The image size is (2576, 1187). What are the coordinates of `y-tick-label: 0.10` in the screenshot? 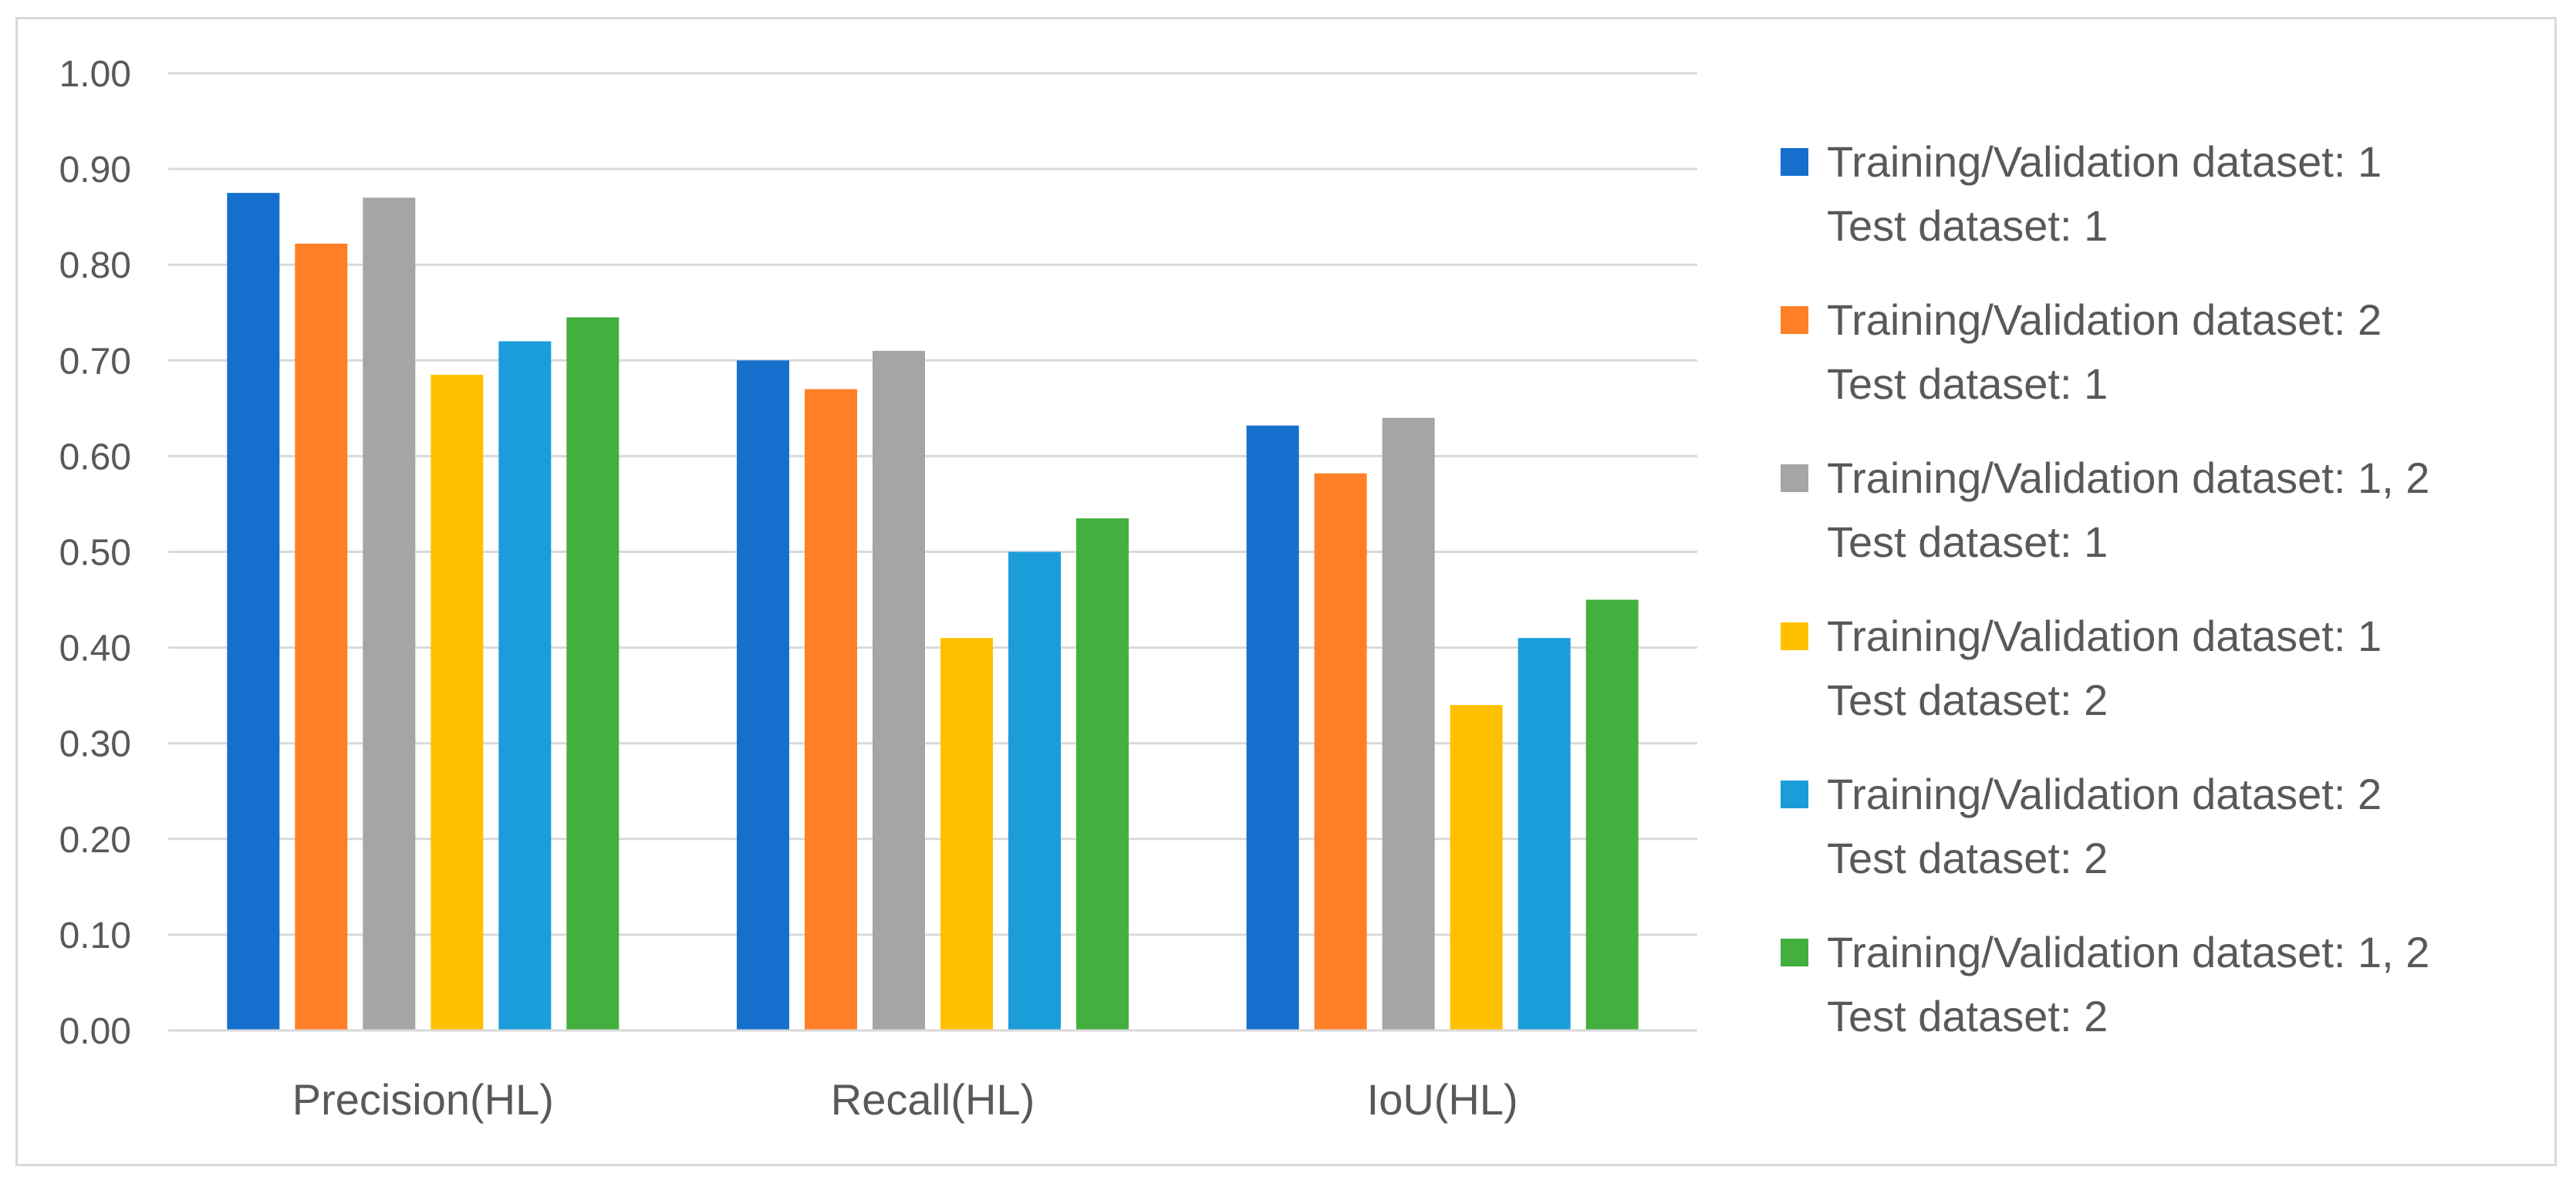 It's located at (95, 936).